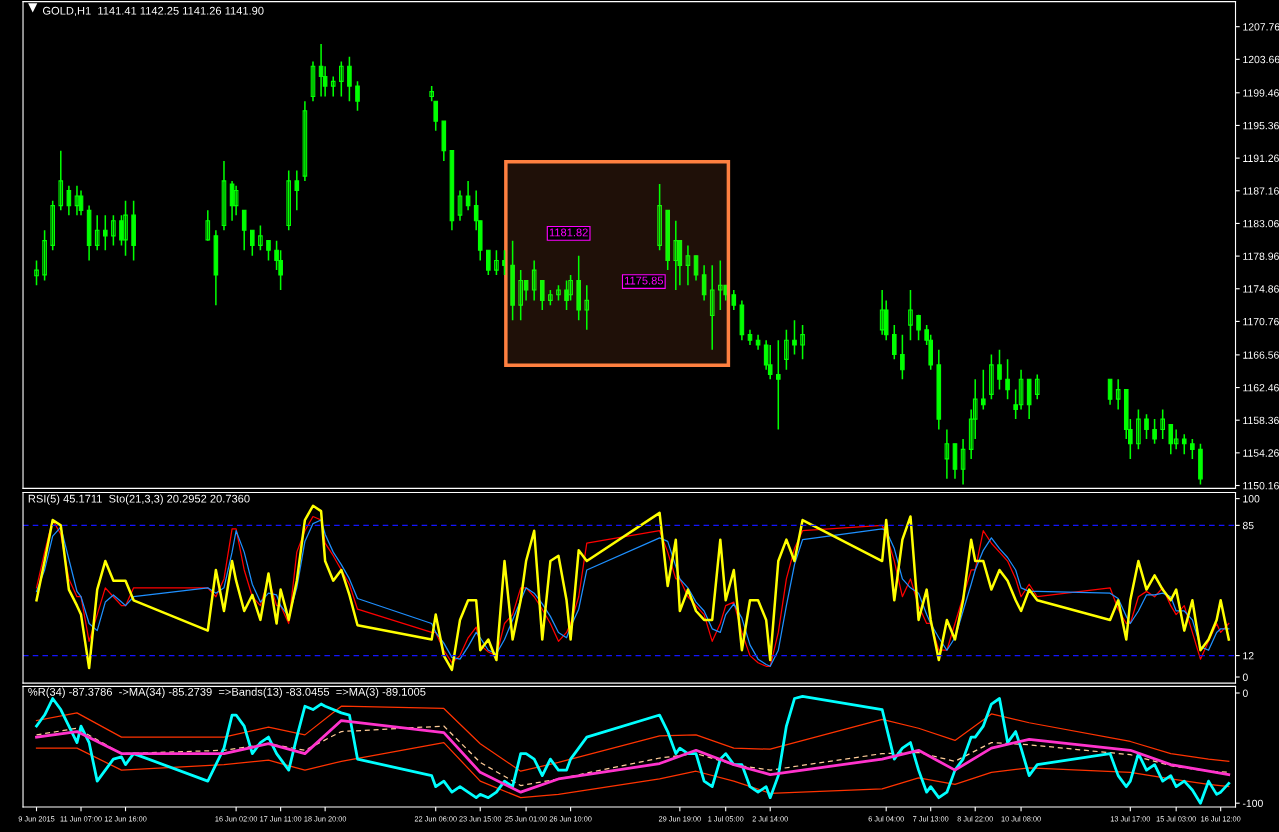 The width and height of the screenshot is (1279, 832). What do you see at coordinates (1261, 27) in the screenshot?
I see `y-tick-label: 1207.76` at bounding box center [1261, 27].